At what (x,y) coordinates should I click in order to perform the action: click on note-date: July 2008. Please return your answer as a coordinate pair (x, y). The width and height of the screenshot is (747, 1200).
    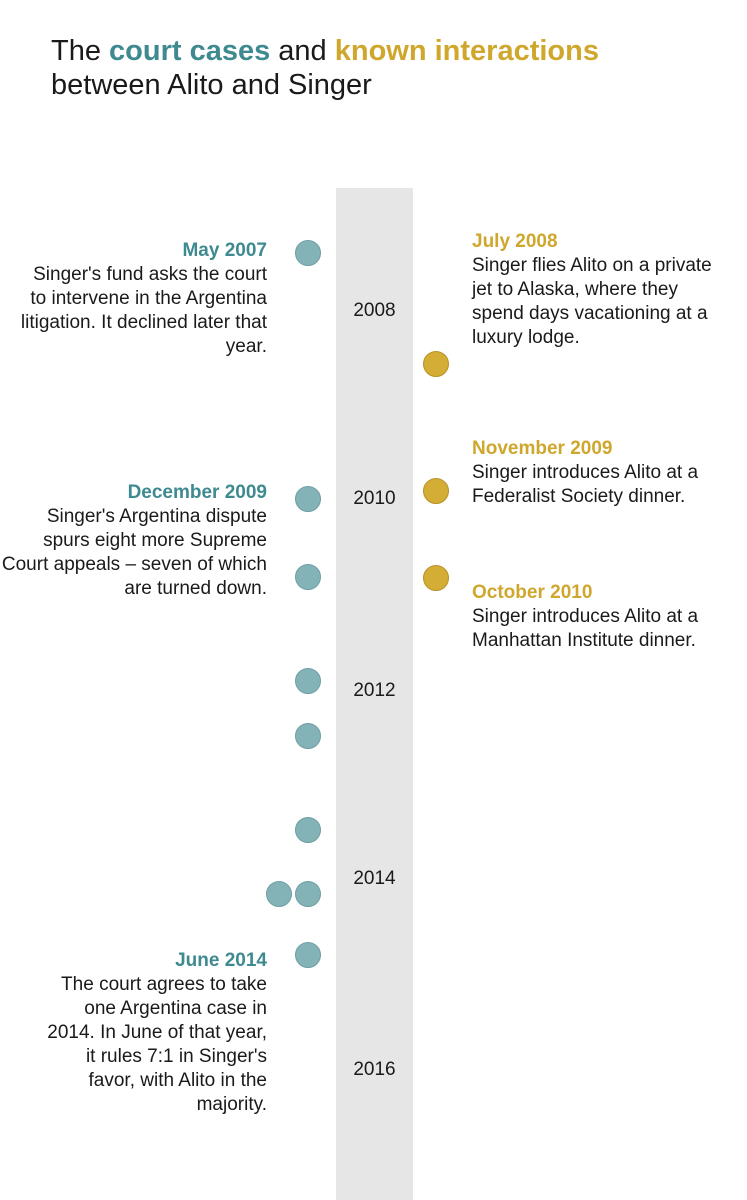
    Looking at the image, I should click on (515, 241).